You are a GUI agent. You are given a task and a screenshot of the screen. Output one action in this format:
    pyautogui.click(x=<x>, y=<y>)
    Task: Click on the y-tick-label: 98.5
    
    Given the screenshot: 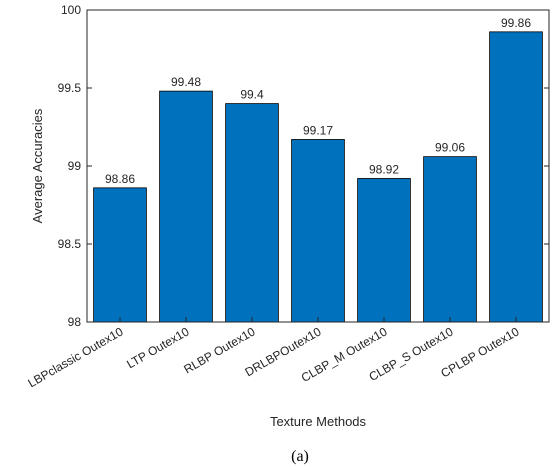 What is the action you would take?
    pyautogui.click(x=70, y=244)
    